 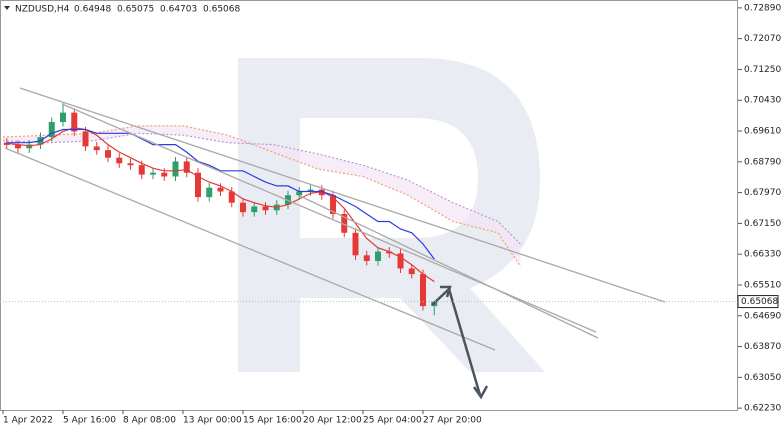 I want to click on x-tick-label: 25 Apr 04:00, so click(x=392, y=421).